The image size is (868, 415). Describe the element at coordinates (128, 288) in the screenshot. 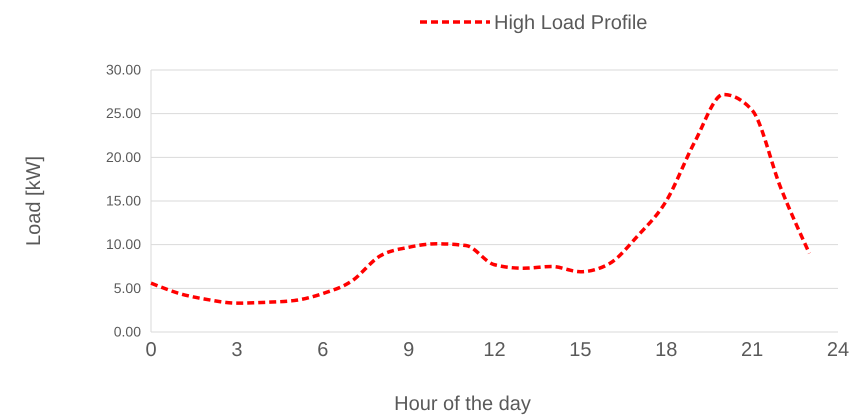

I see `y-tick-label: 5.00` at that location.